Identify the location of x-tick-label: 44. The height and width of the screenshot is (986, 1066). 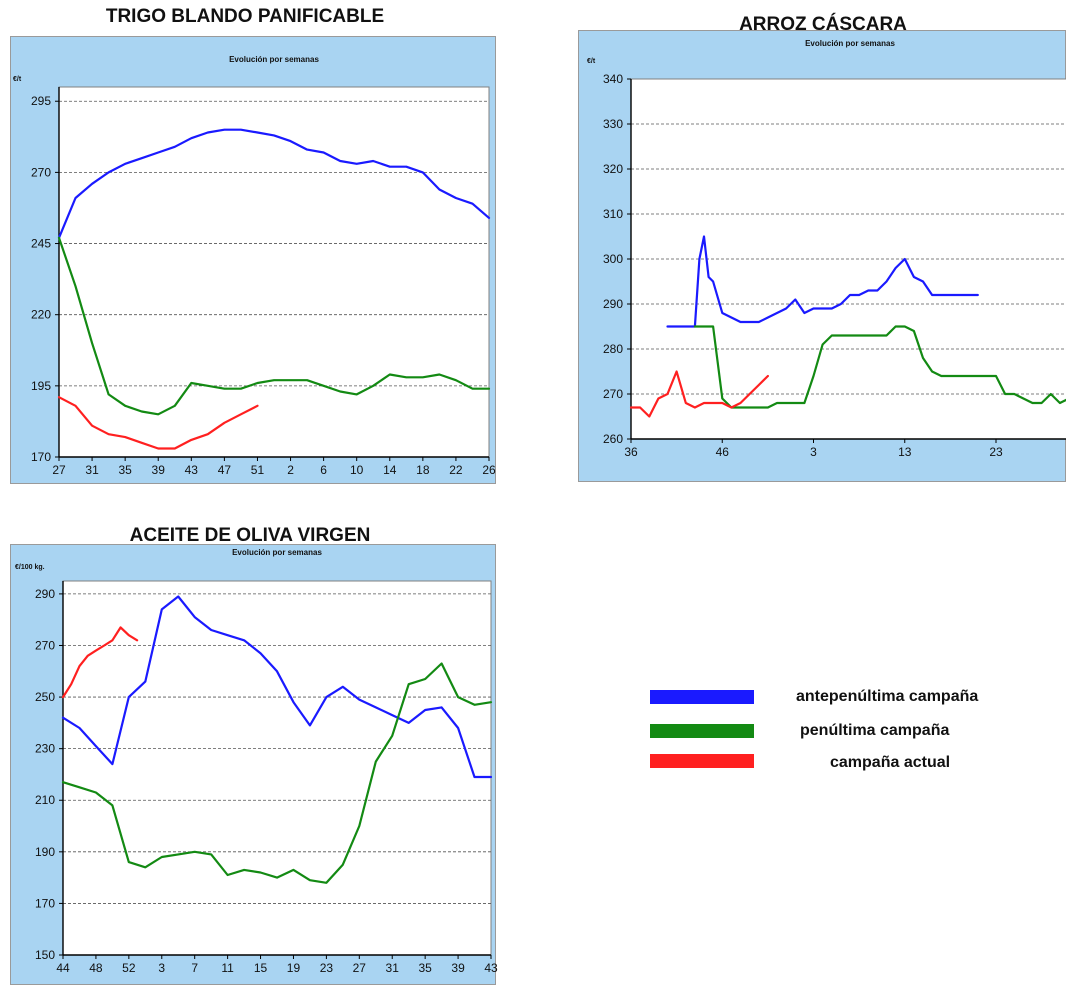
(63, 968).